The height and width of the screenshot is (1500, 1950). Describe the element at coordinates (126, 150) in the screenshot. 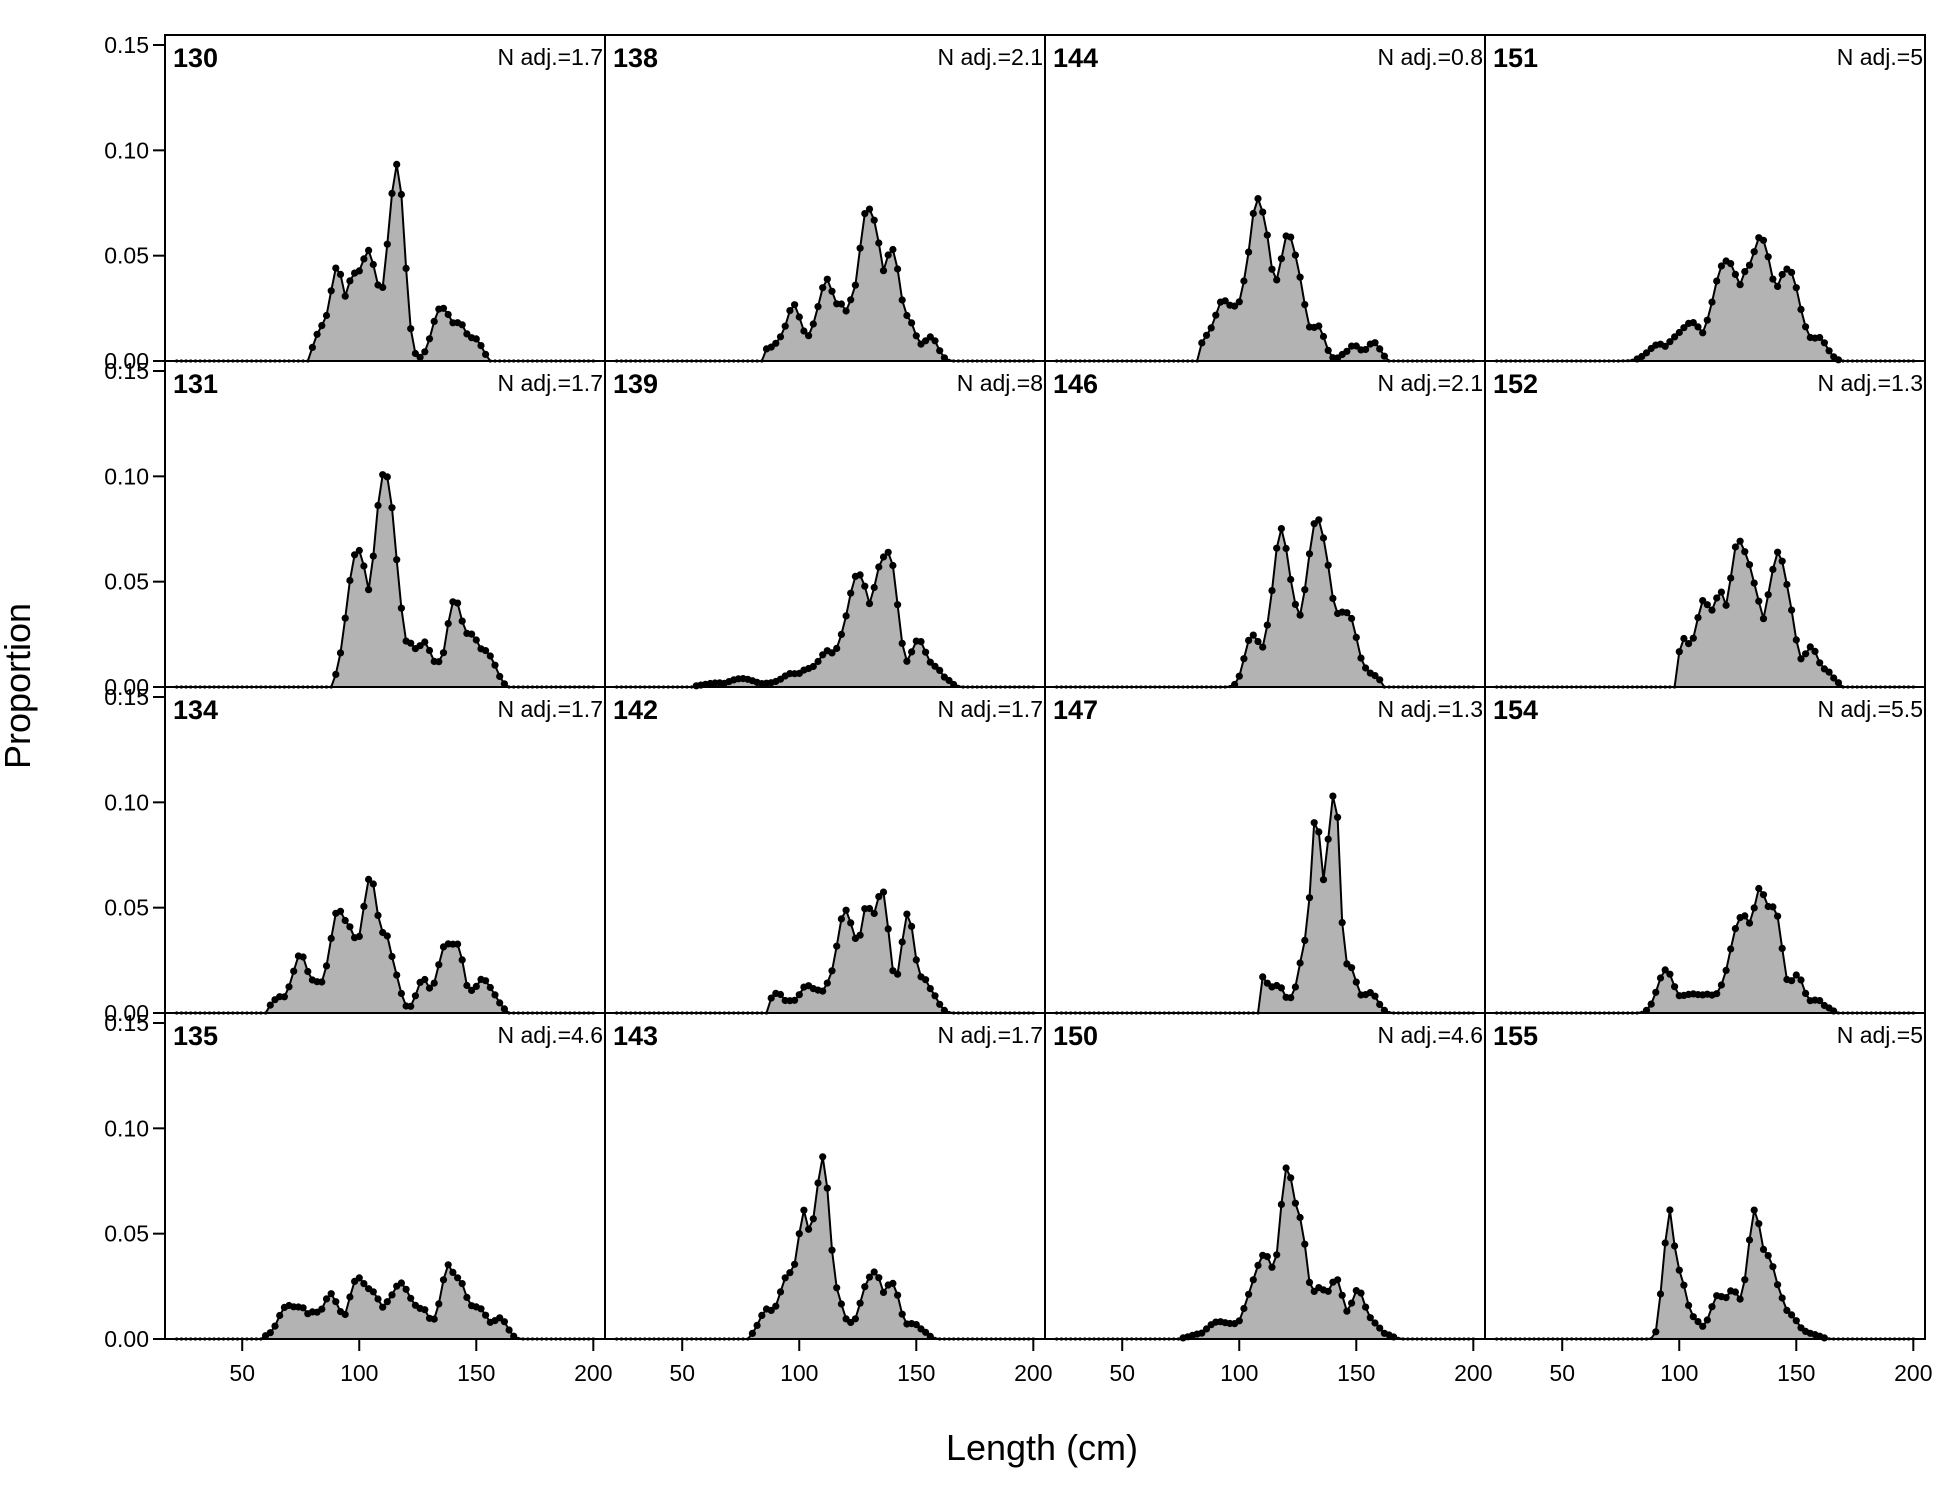

I see `y-tick-label-130-2: 0.10` at that location.